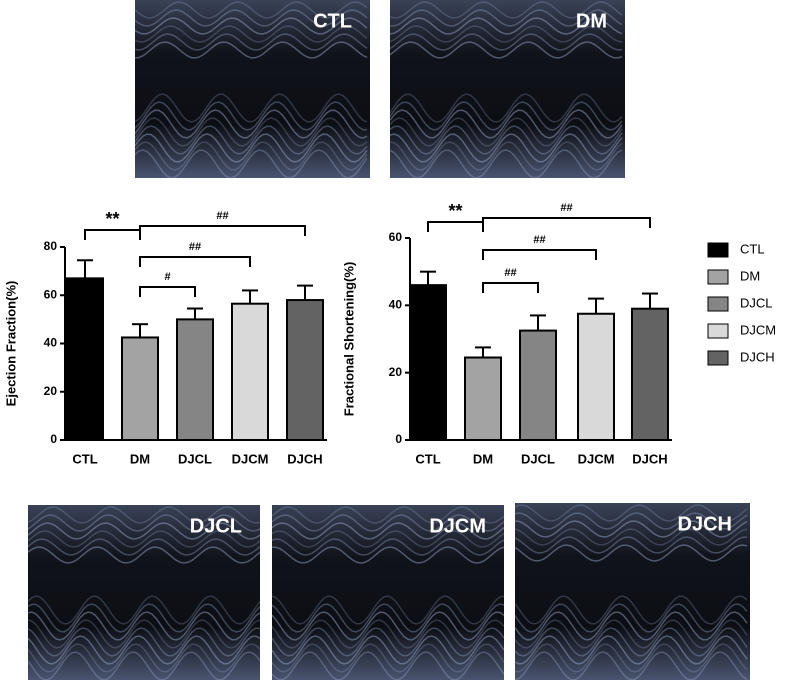  I want to click on y-tick-label: 60, so click(51, 294).